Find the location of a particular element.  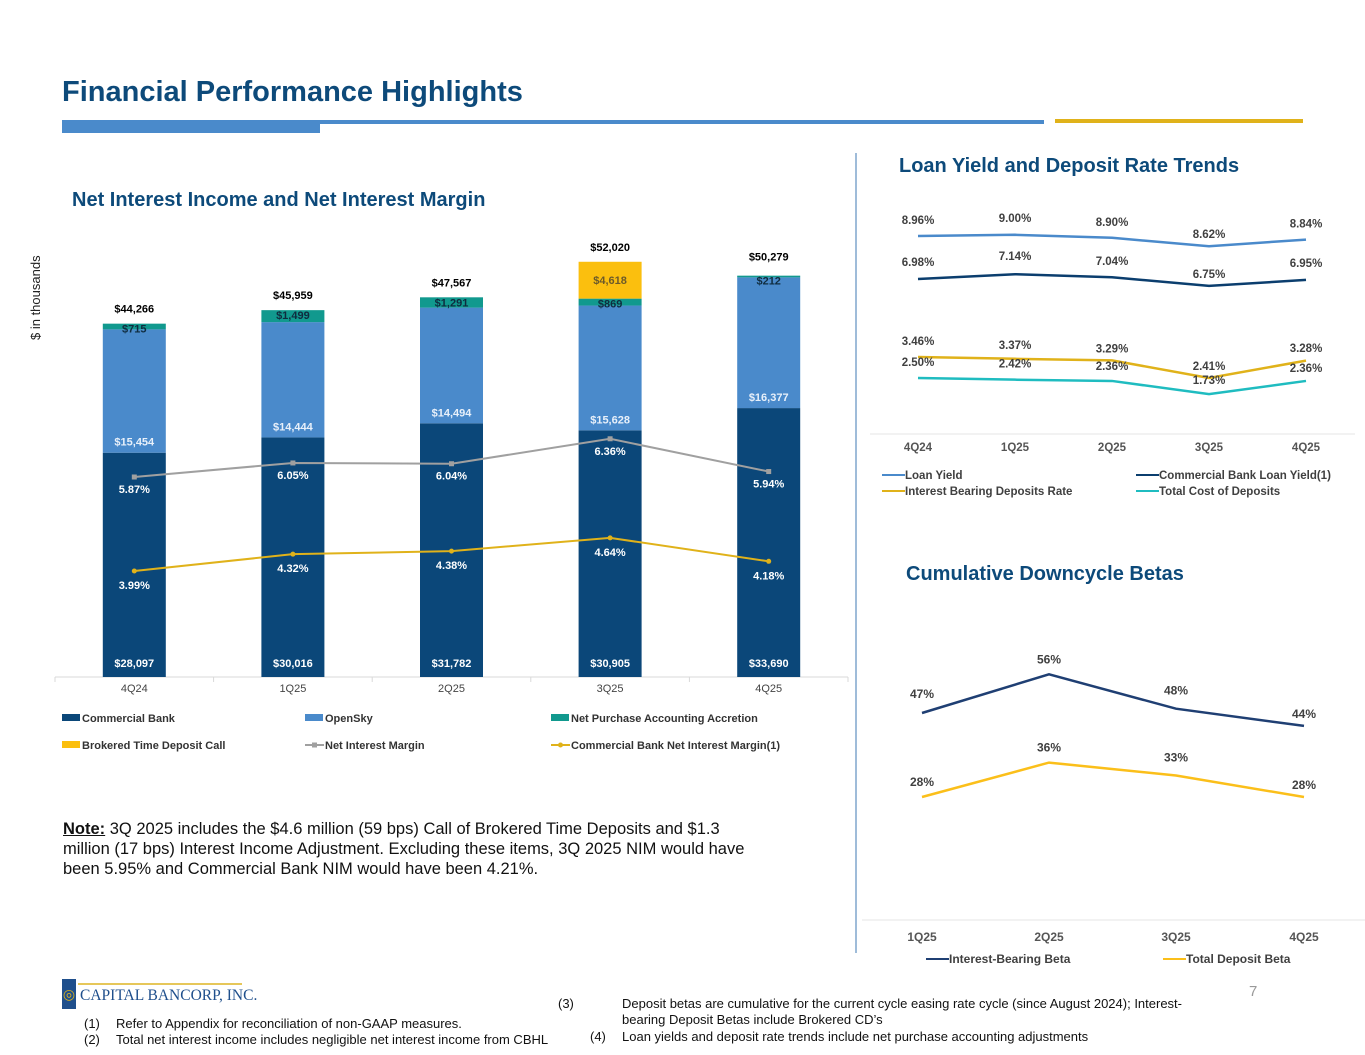

data-label-margin: 4.38% is located at coordinates (451, 566).